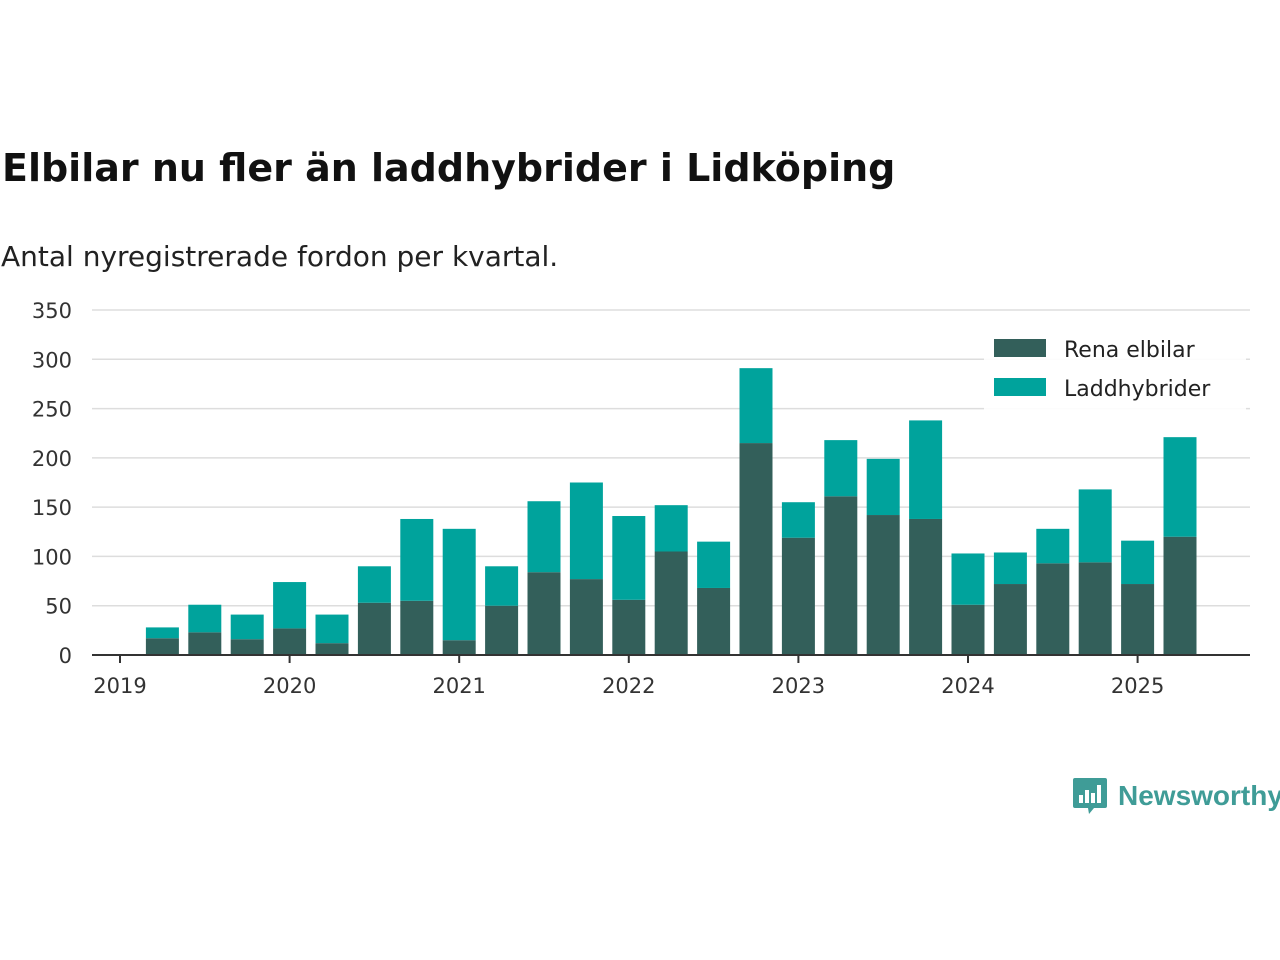 Image resolution: width=1280 pixels, height=960 pixels. What do you see at coordinates (1137, 389) in the screenshot?
I see `legend-label: Laddhybrider` at bounding box center [1137, 389].